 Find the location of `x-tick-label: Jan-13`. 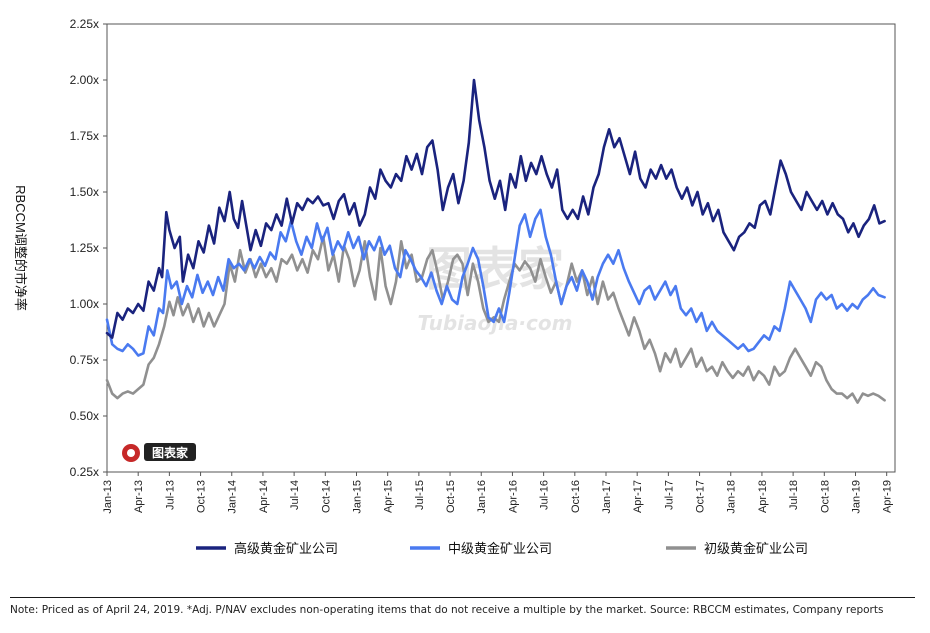

x-tick-label: Jan-13 is located at coordinates (108, 497).